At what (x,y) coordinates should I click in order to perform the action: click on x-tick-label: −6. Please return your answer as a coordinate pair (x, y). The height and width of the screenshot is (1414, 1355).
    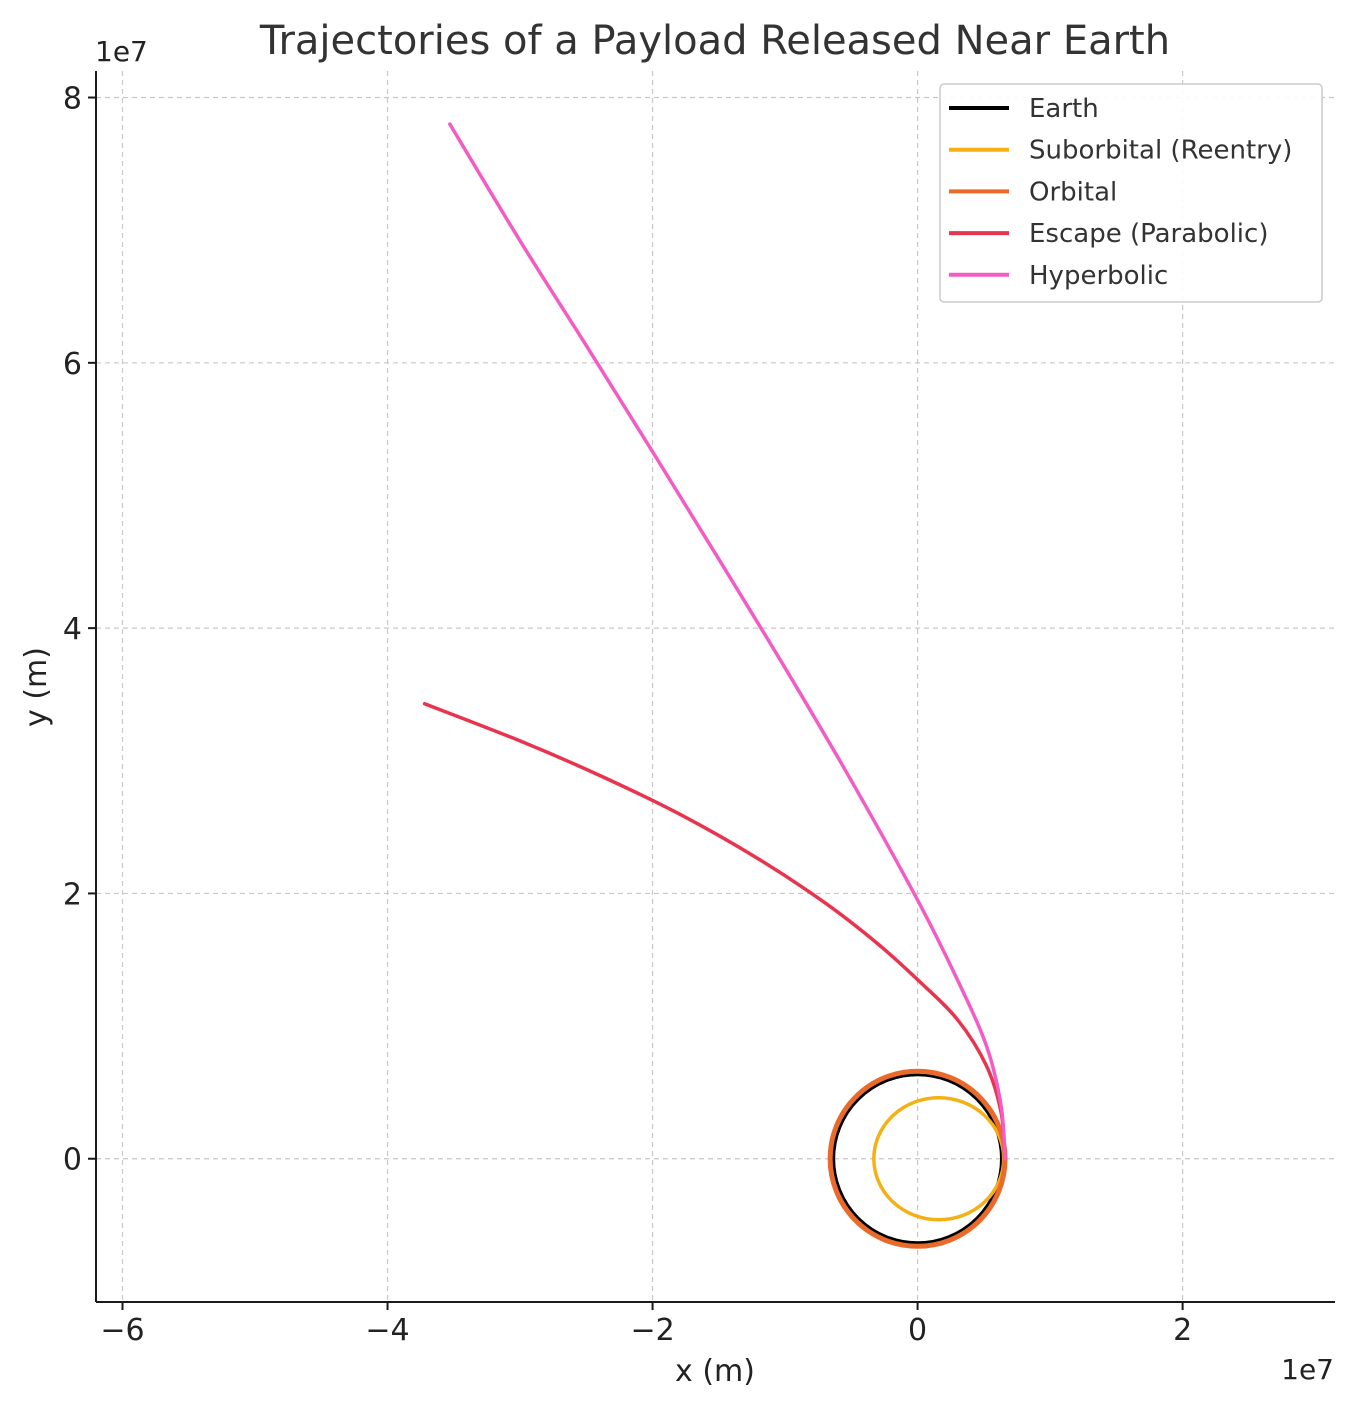
    Looking at the image, I should click on (122, 1330).